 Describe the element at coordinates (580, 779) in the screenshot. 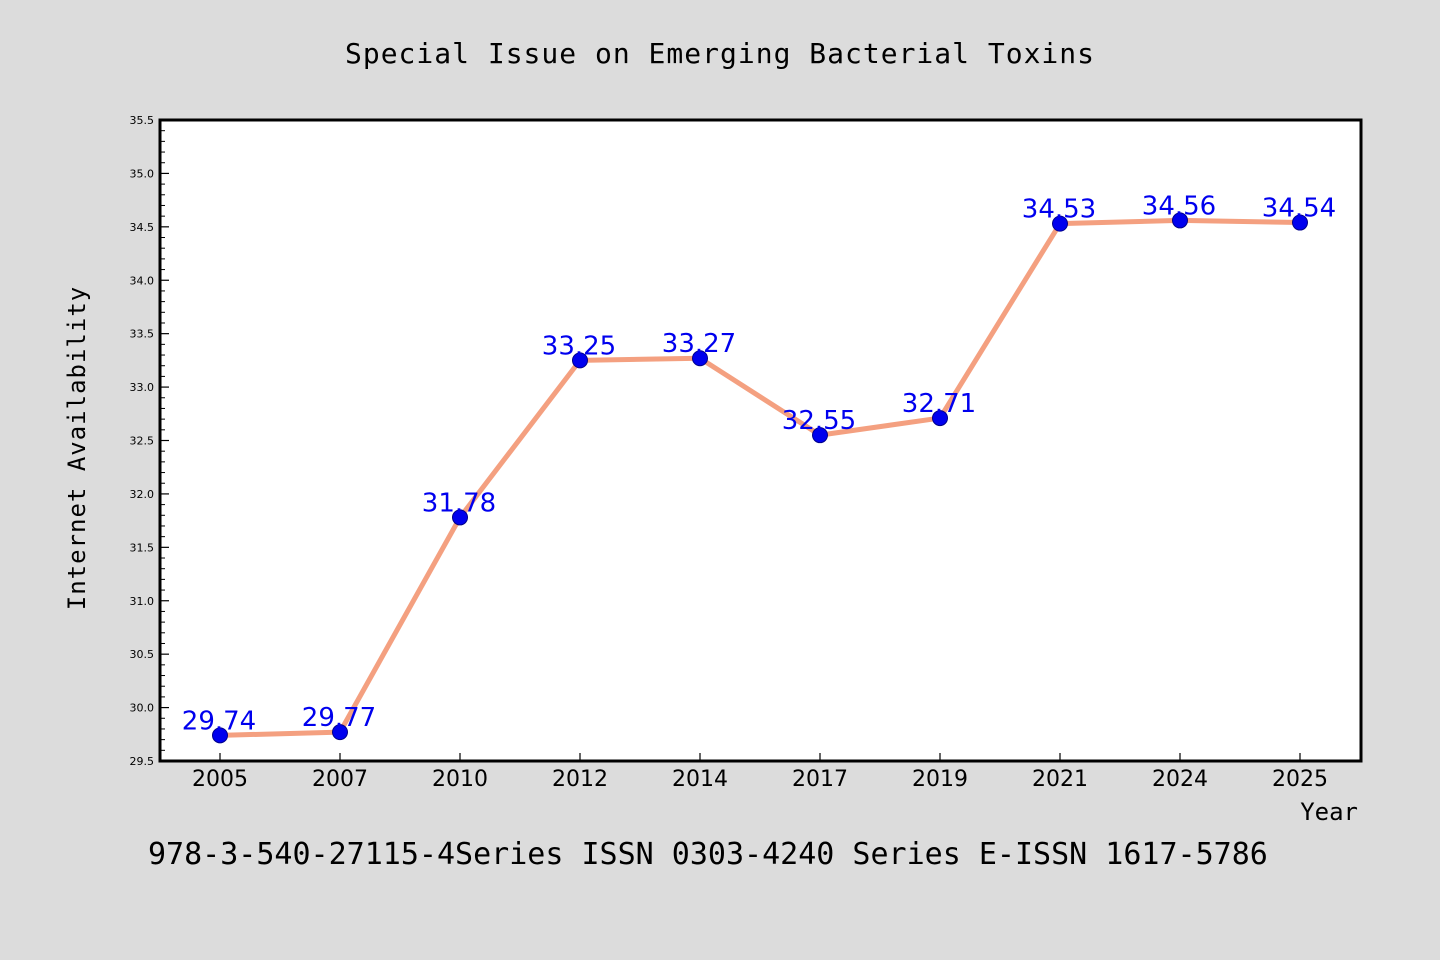

I see `x-tick-label: 2012` at that location.